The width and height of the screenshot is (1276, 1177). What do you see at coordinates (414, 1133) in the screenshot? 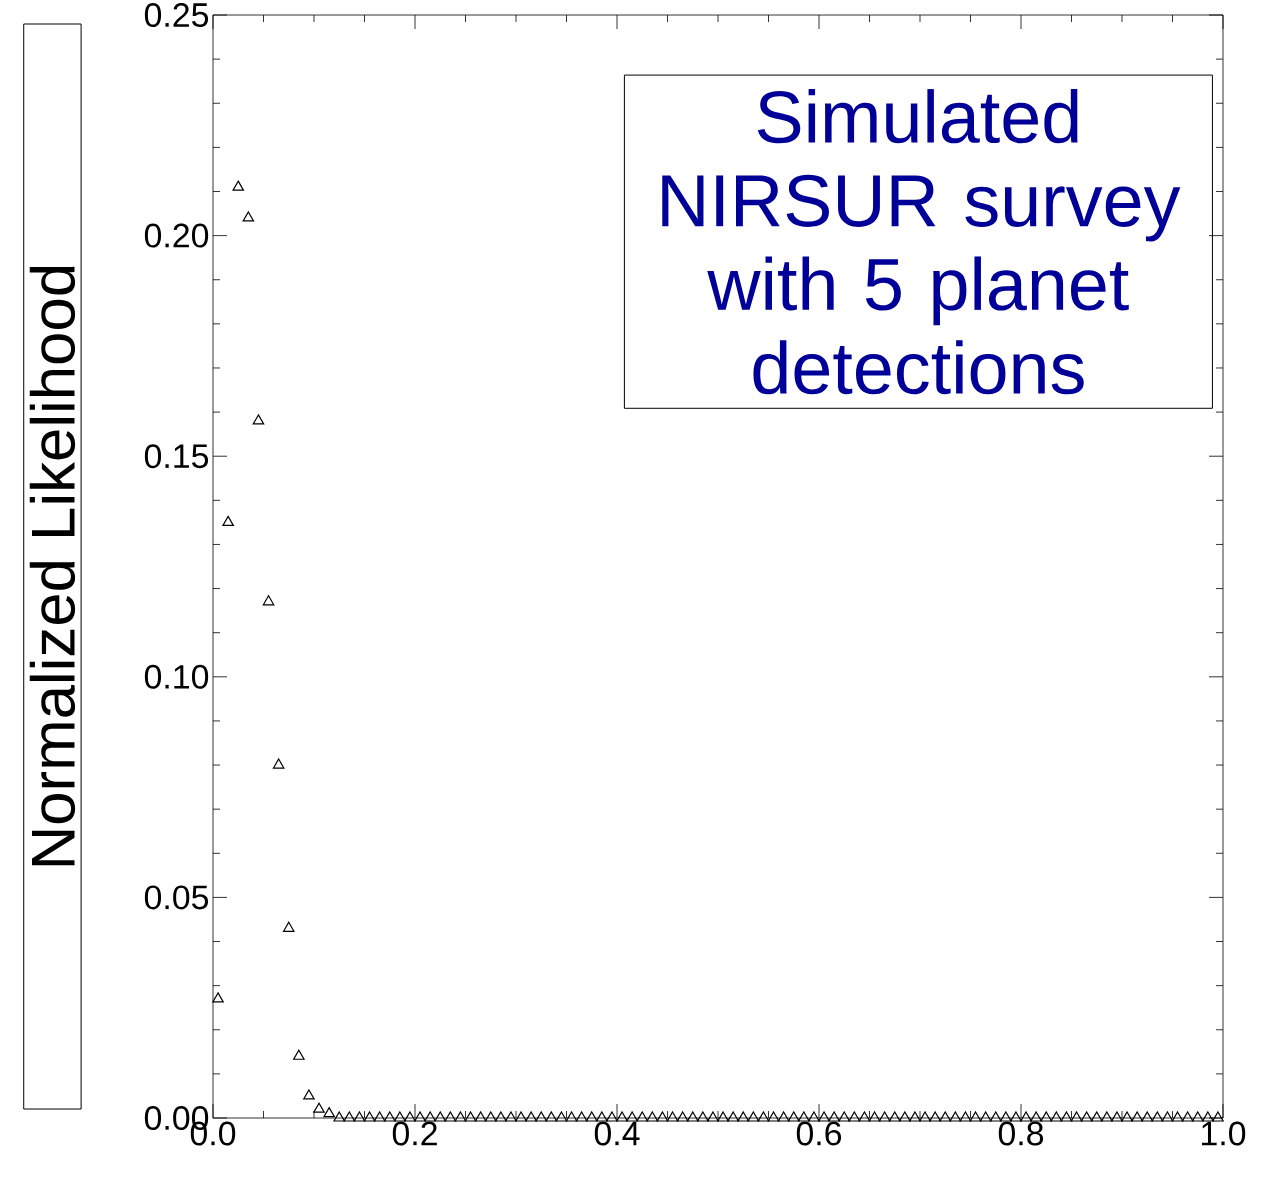
I see `x-tick-label: 0.2` at bounding box center [414, 1133].